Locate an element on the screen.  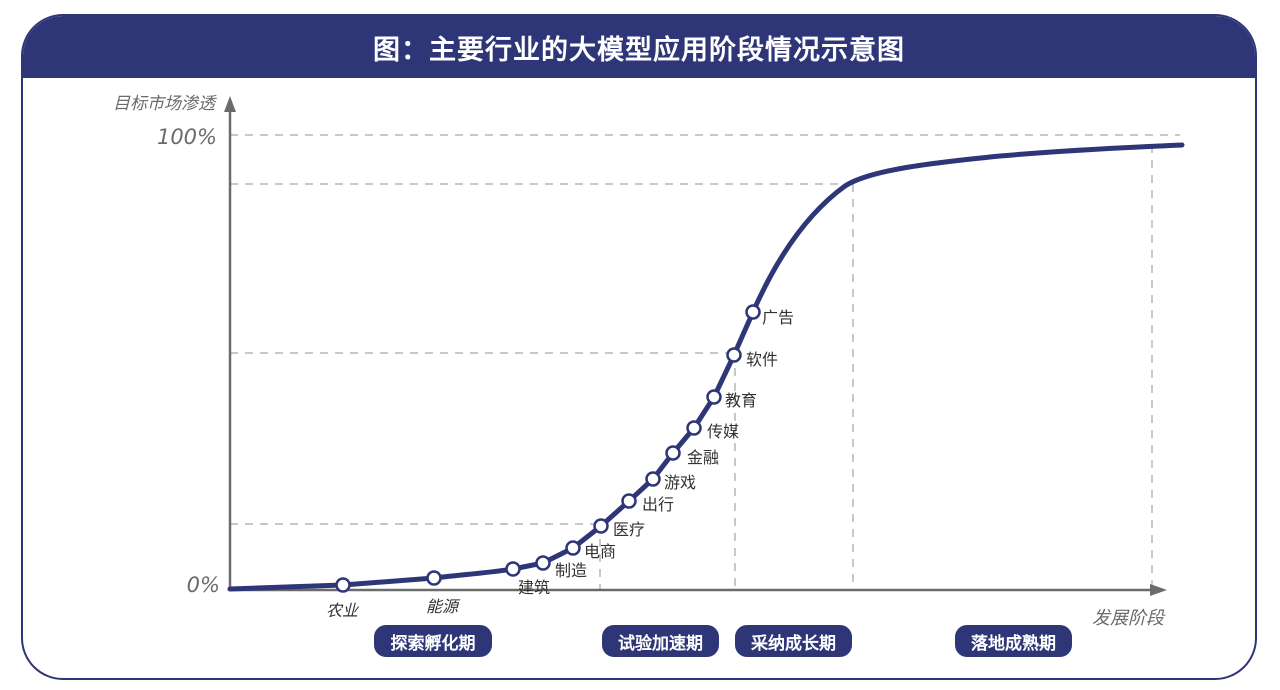
phase-badge-trial: 试验加速期 is located at coordinates (660, 641).